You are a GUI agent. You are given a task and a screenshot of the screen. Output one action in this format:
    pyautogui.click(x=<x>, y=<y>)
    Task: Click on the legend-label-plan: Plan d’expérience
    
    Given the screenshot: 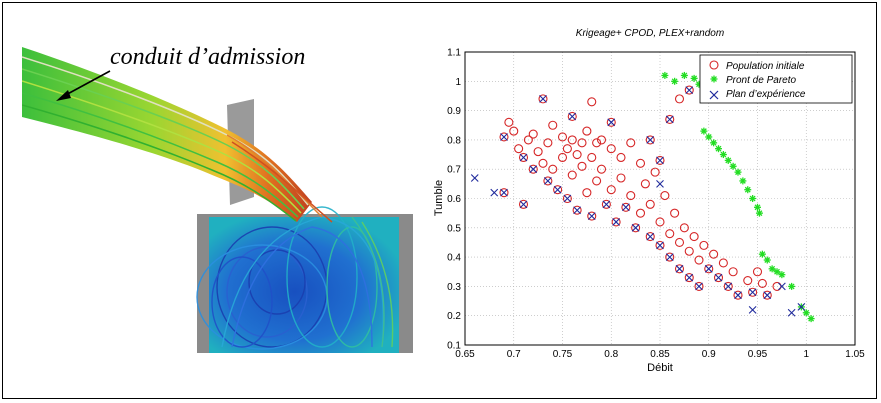 What is the action you would take?
    pyautogui.click(x=766, y=94)
    